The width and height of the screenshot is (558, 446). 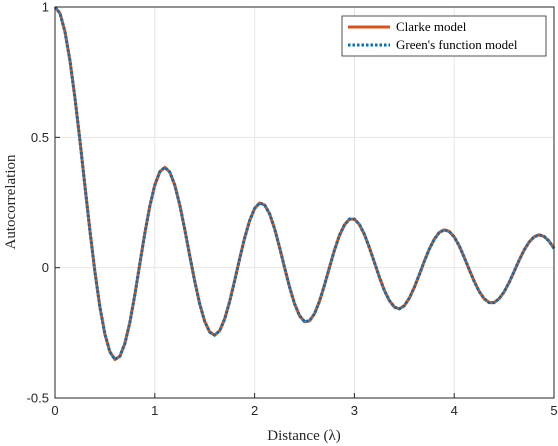 What do you see at coordinates (11, 201) in the screenshot?
I see `y-axis-label: Autocorrelation` at bounding box center [11, 201].